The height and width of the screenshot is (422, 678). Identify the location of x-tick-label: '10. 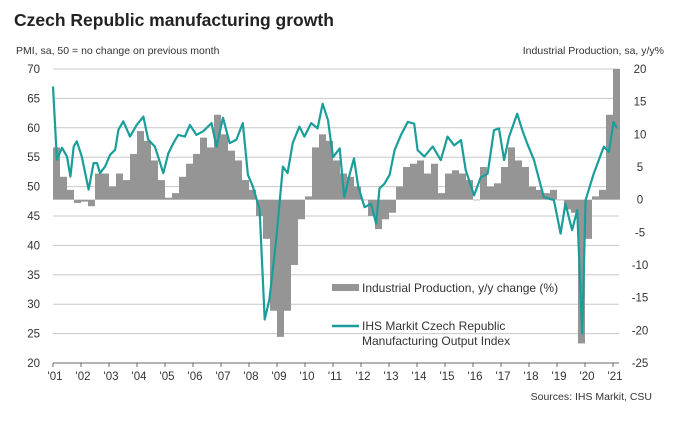
(307, 377).